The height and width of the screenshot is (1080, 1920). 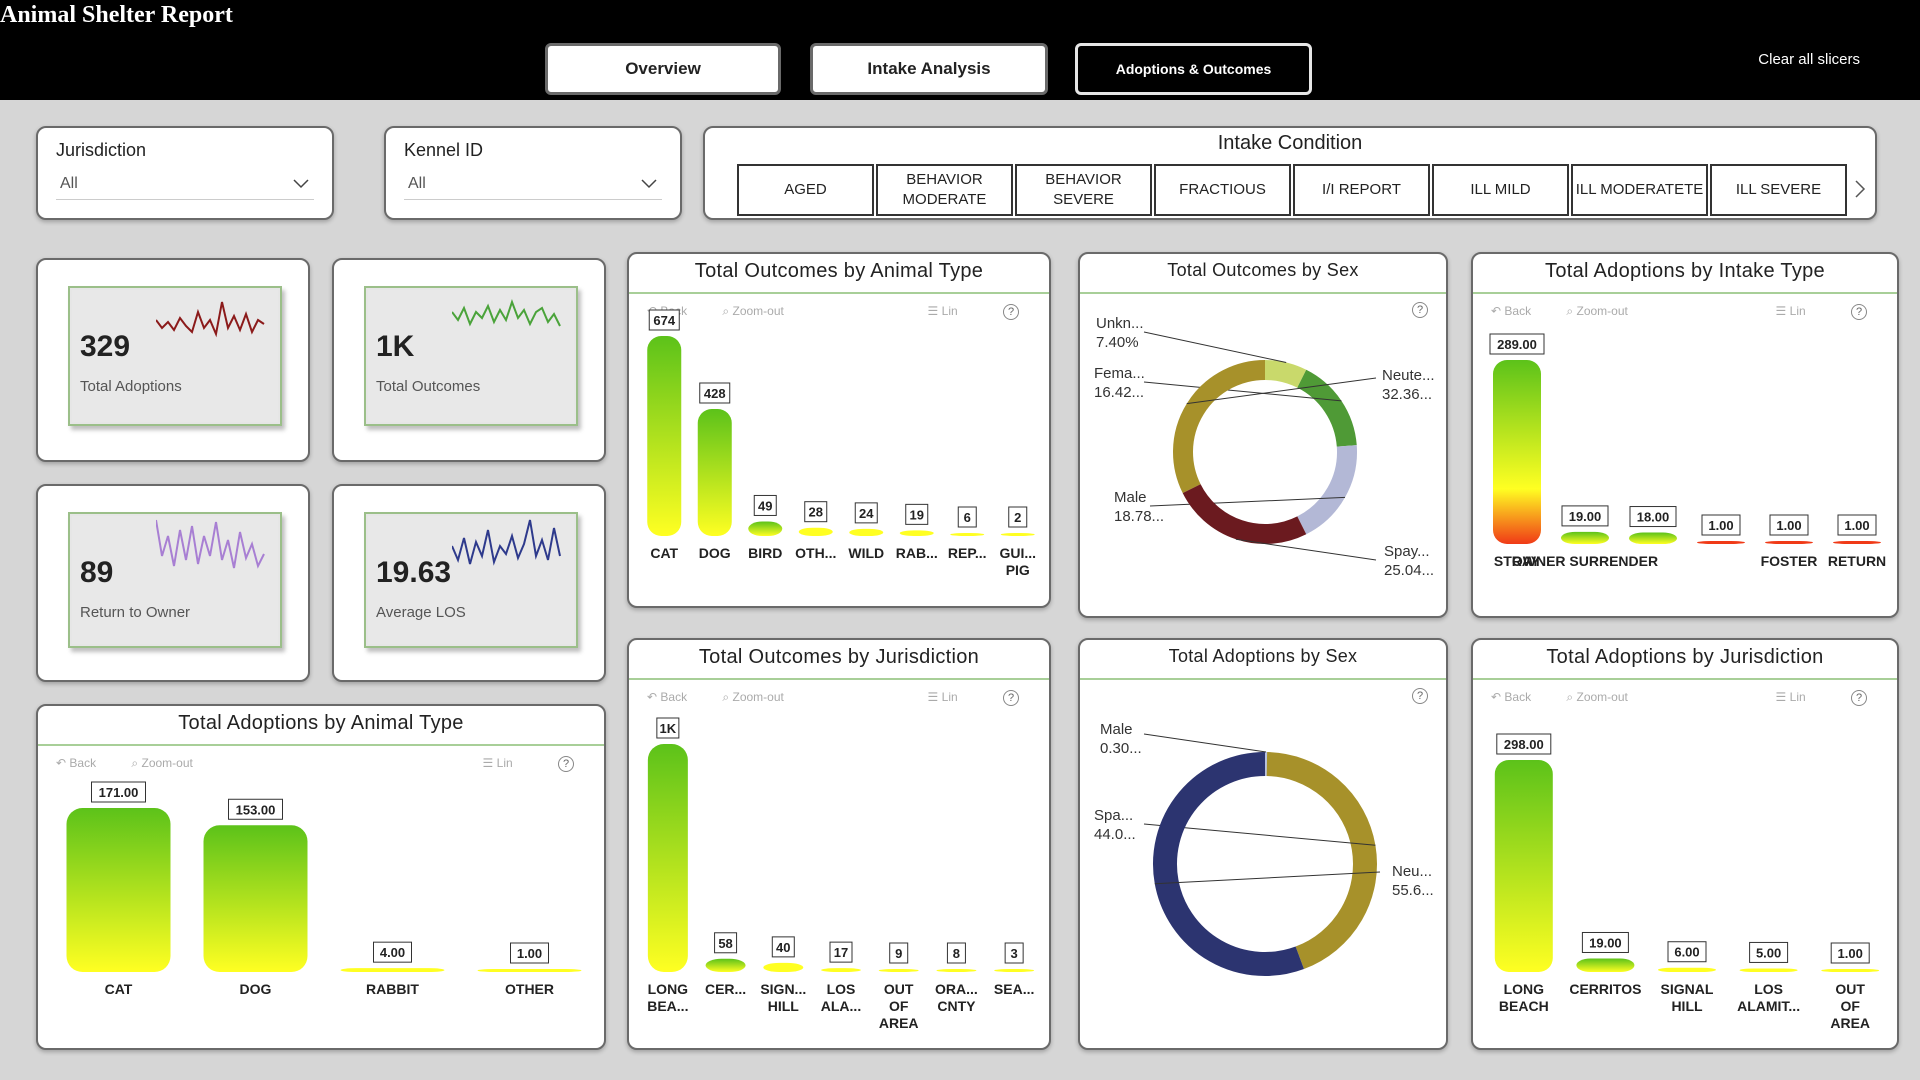 What do you see at coordinates (1500, 190) in the screenshot?
I see `intake-condition-option: ILL MILD` at bounding box center [1500, 190].